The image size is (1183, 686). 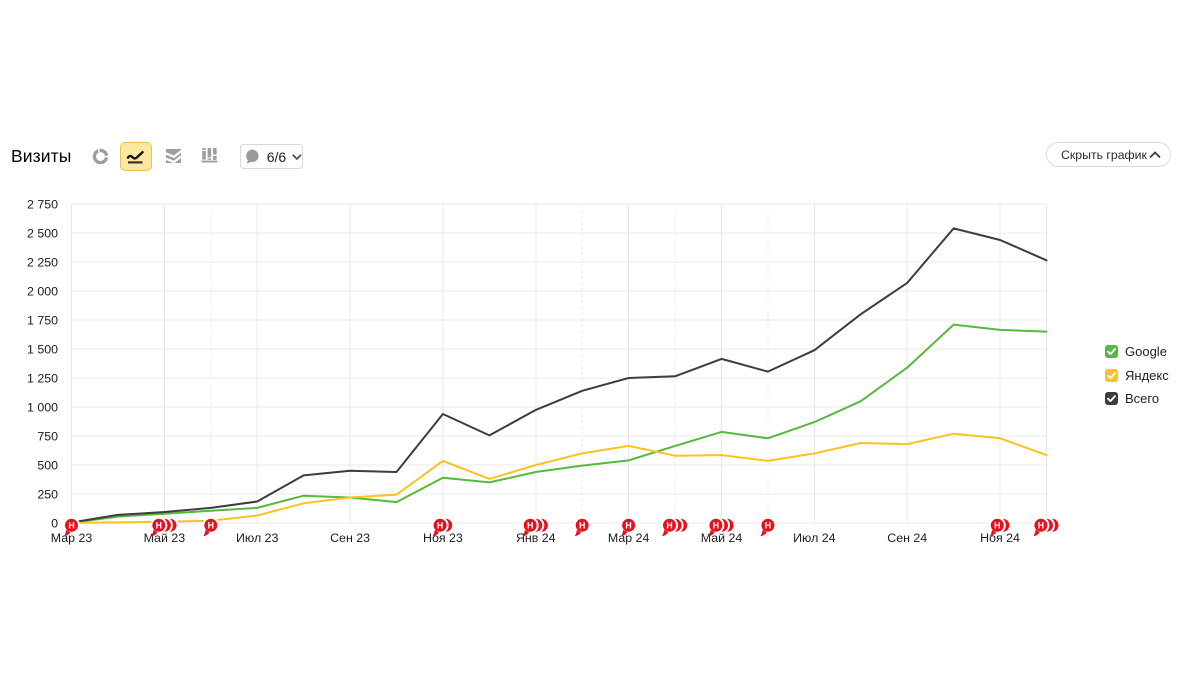 I want to click on y-axis-label: 2 250, so click(x=42, y=262).